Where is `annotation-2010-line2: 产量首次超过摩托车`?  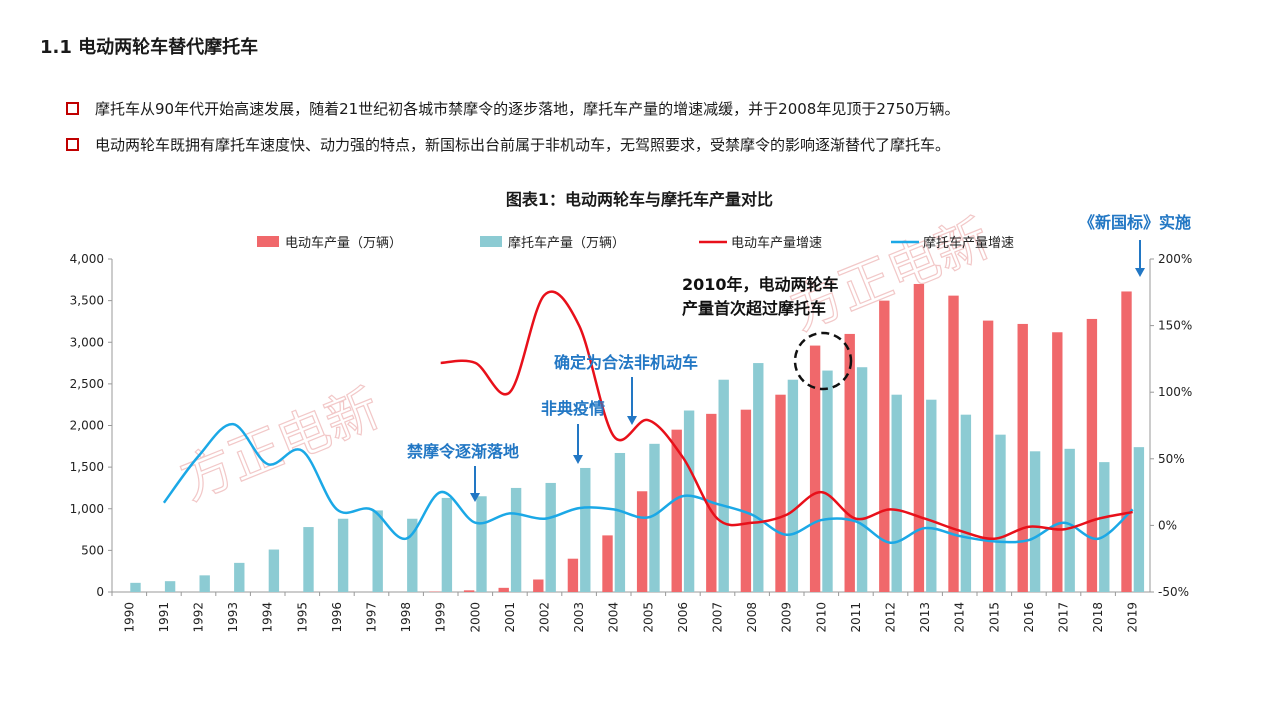
annotation-2010-line2: 产量首次超过摩托车 is located at coordinates (754, 308).